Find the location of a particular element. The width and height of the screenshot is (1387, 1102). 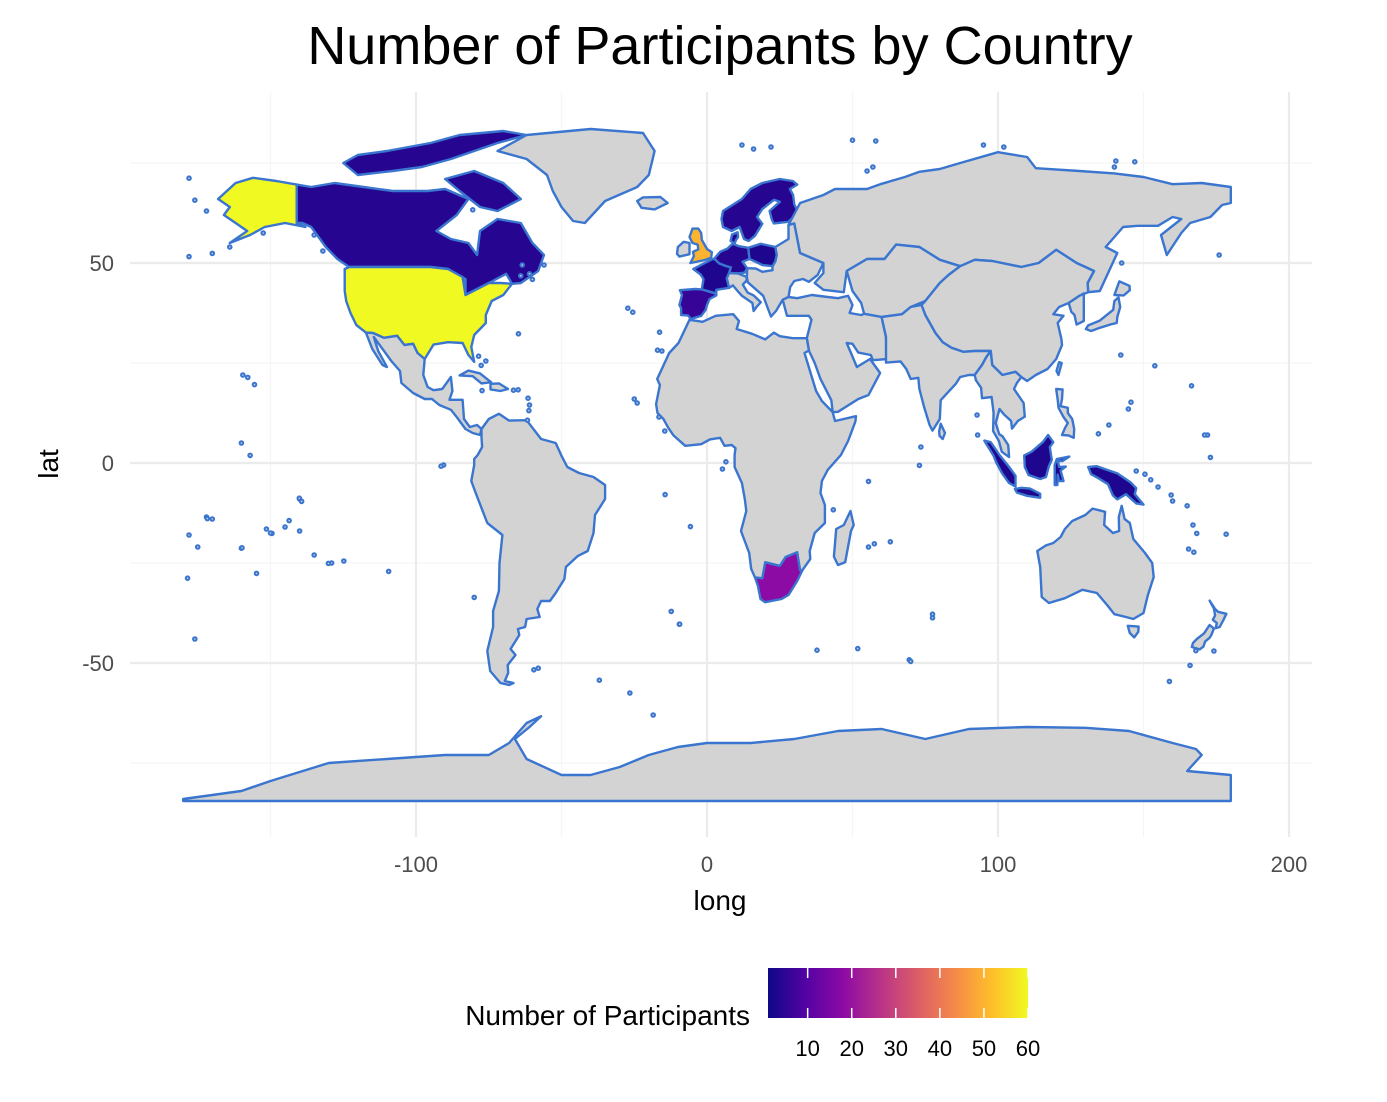

region-south-asia is located at coordinates (936, 367).